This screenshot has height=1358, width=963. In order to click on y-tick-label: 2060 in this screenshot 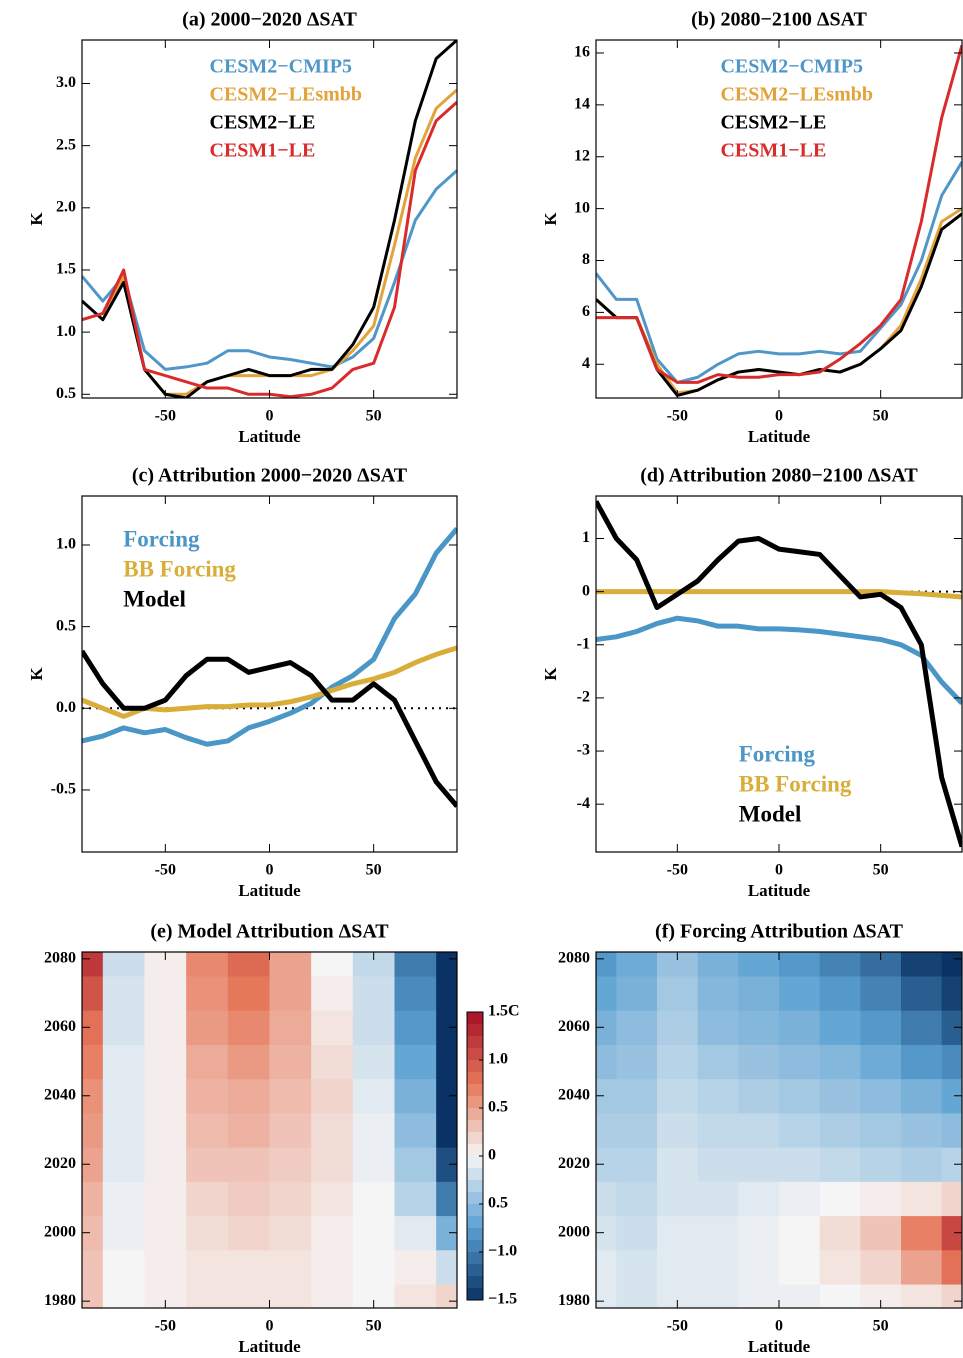, I will do `click(60, 1026)`.